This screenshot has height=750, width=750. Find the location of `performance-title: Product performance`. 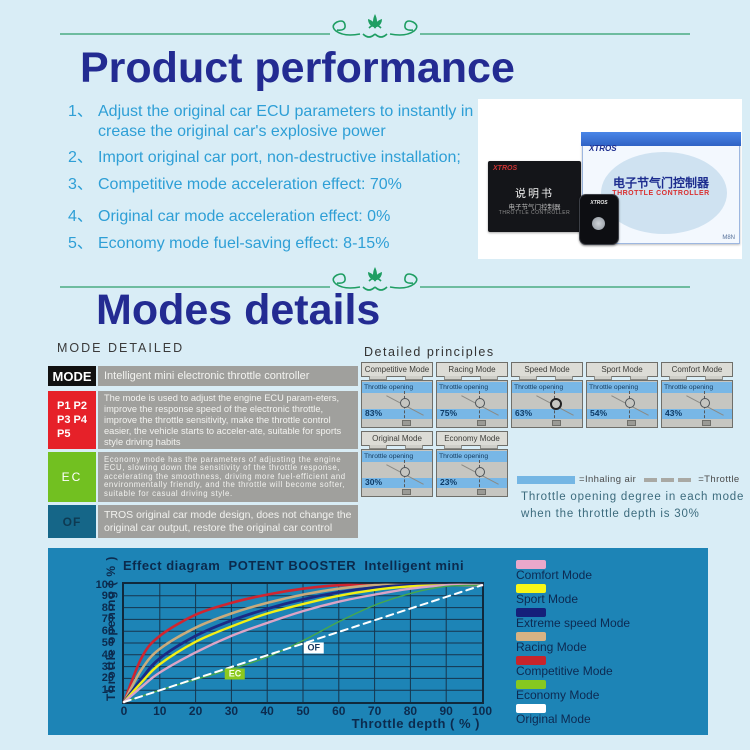

performance-title: Product performance is located at coordinates (297, 68).